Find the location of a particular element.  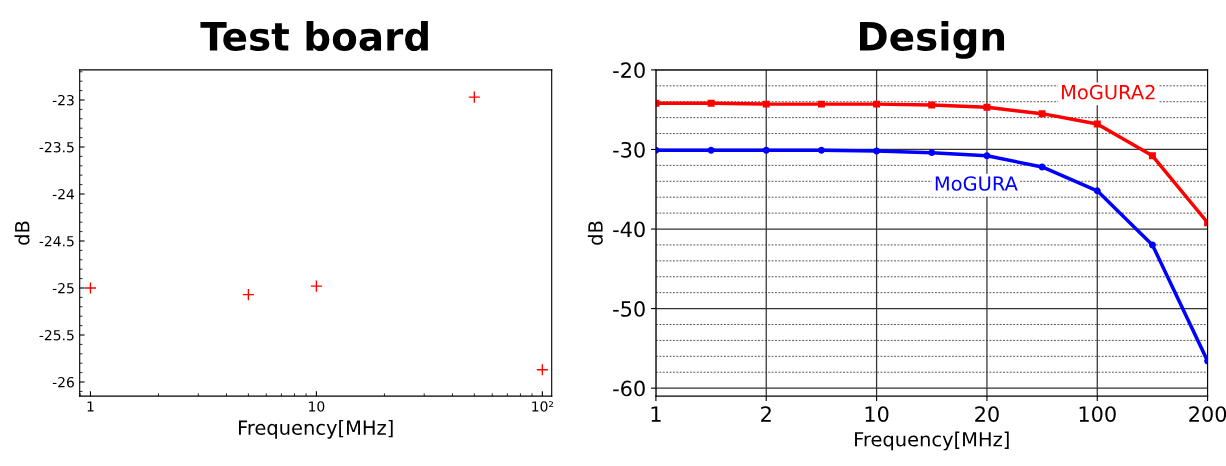

chart-title: Design is located at coordinates (932, 39).